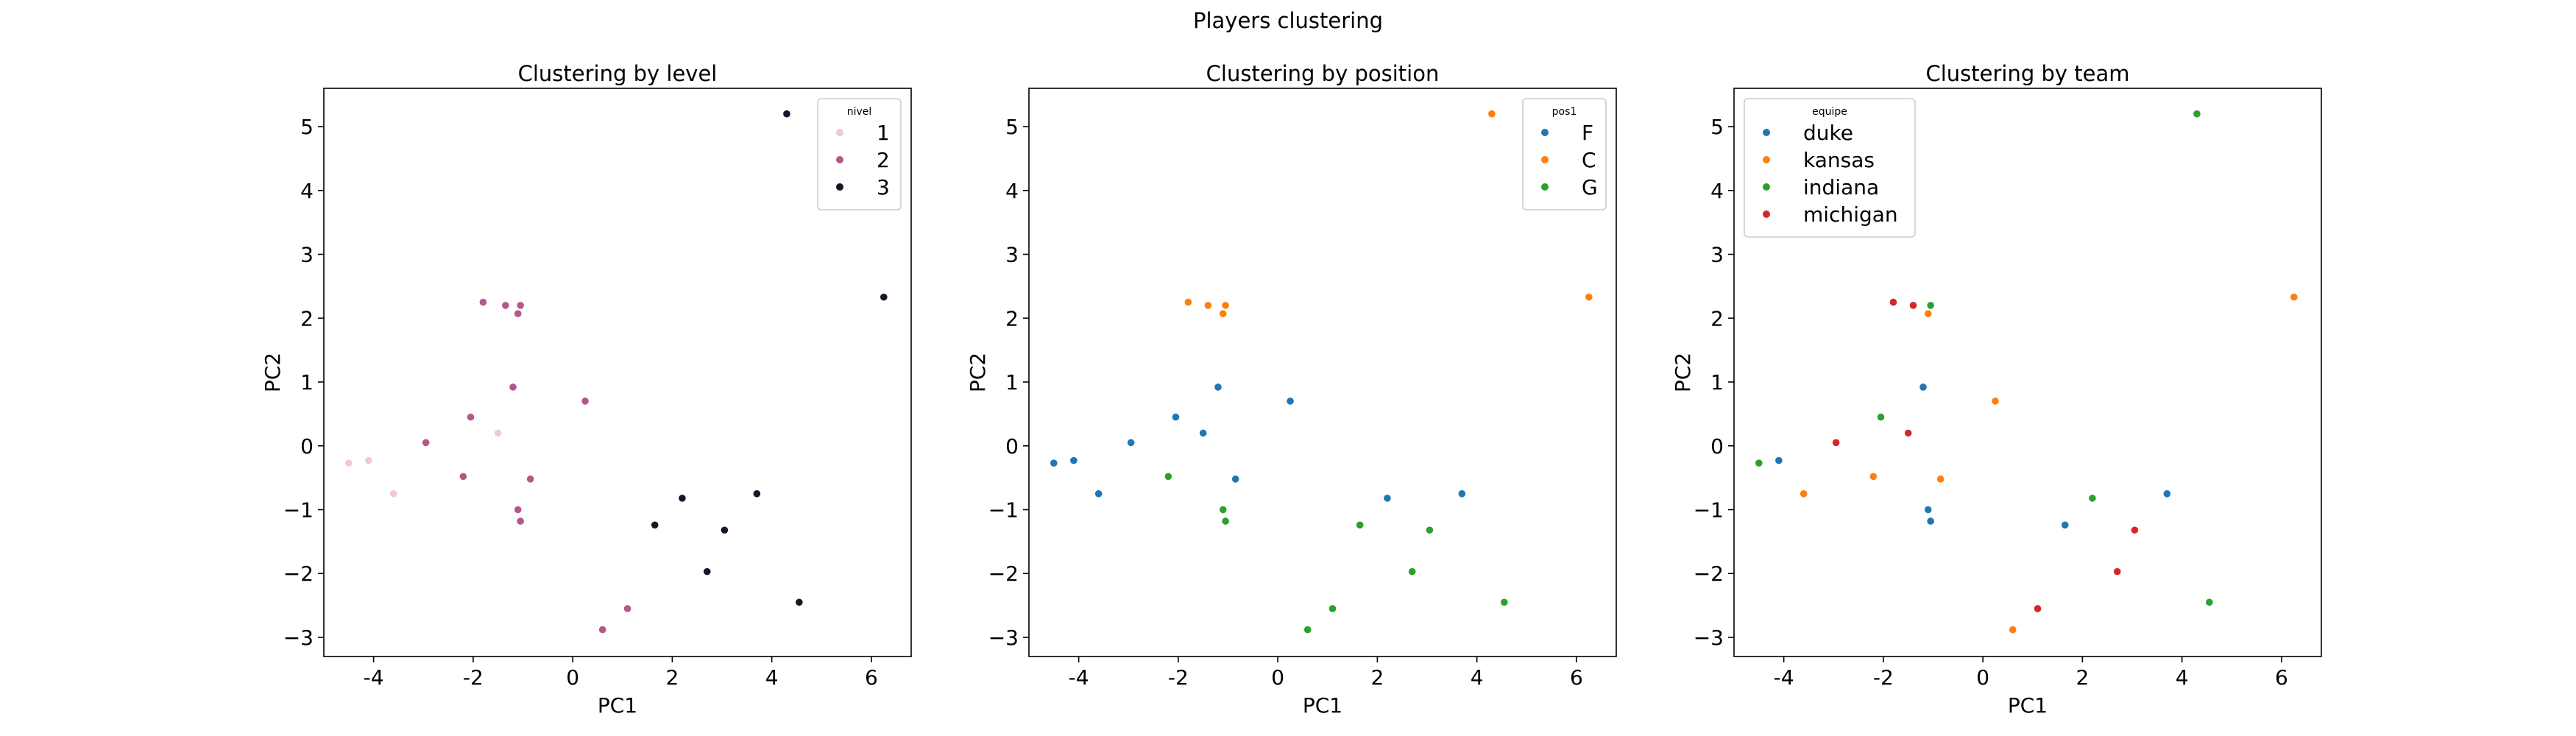 This screenshot has width=2576, height=736. What do you see at coordinates (1830, 168) in the screenshot?
I see `legend: equipe duke kansas indiana michigan` at bounding box center [1830, 168].